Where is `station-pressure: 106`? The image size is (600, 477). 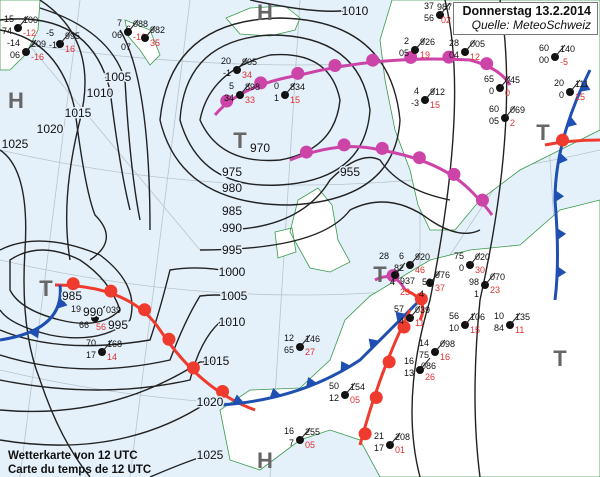 station-pressure: 106 is located at coordinates (477, 317).